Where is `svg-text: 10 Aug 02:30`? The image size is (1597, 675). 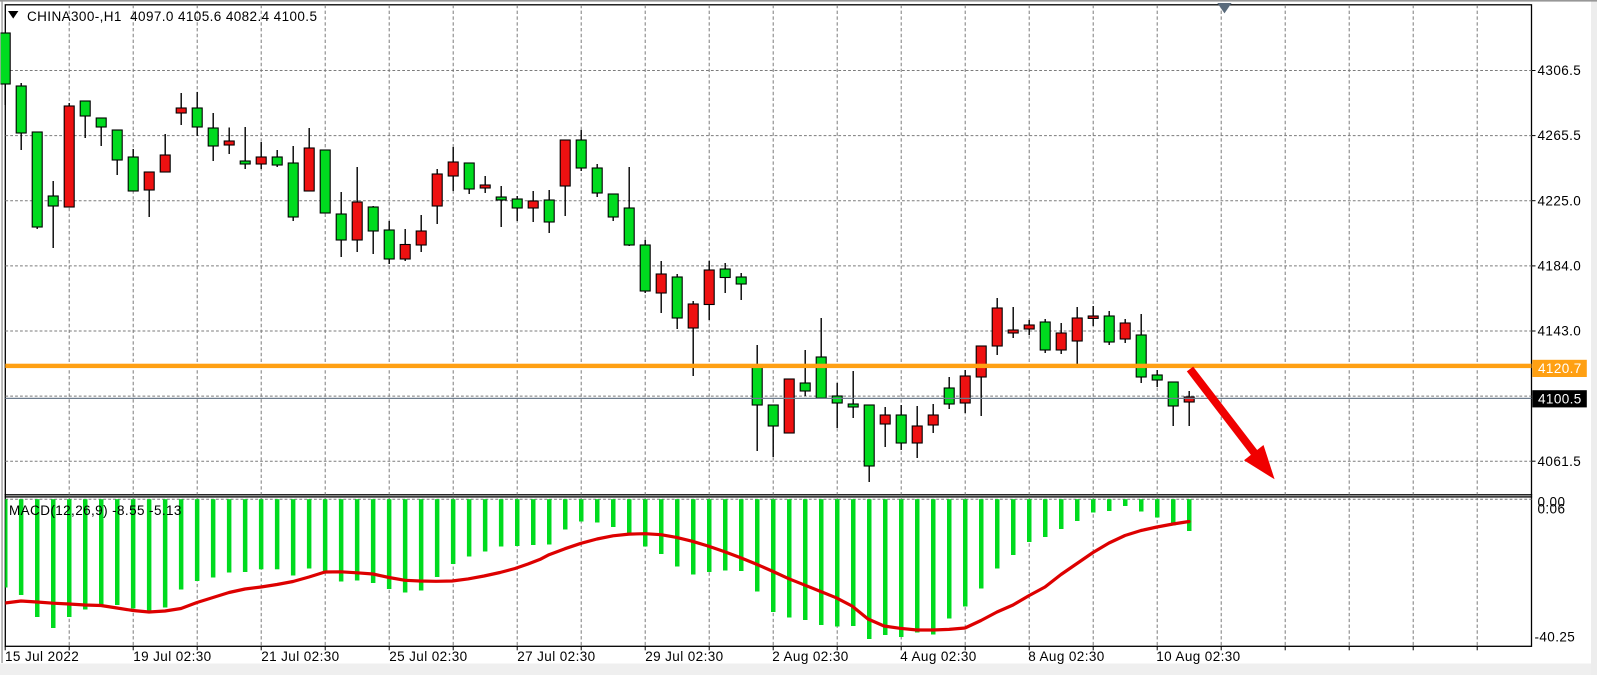
svg-text: 10 Aug 02:30 is located at coordinates (1198, 656).